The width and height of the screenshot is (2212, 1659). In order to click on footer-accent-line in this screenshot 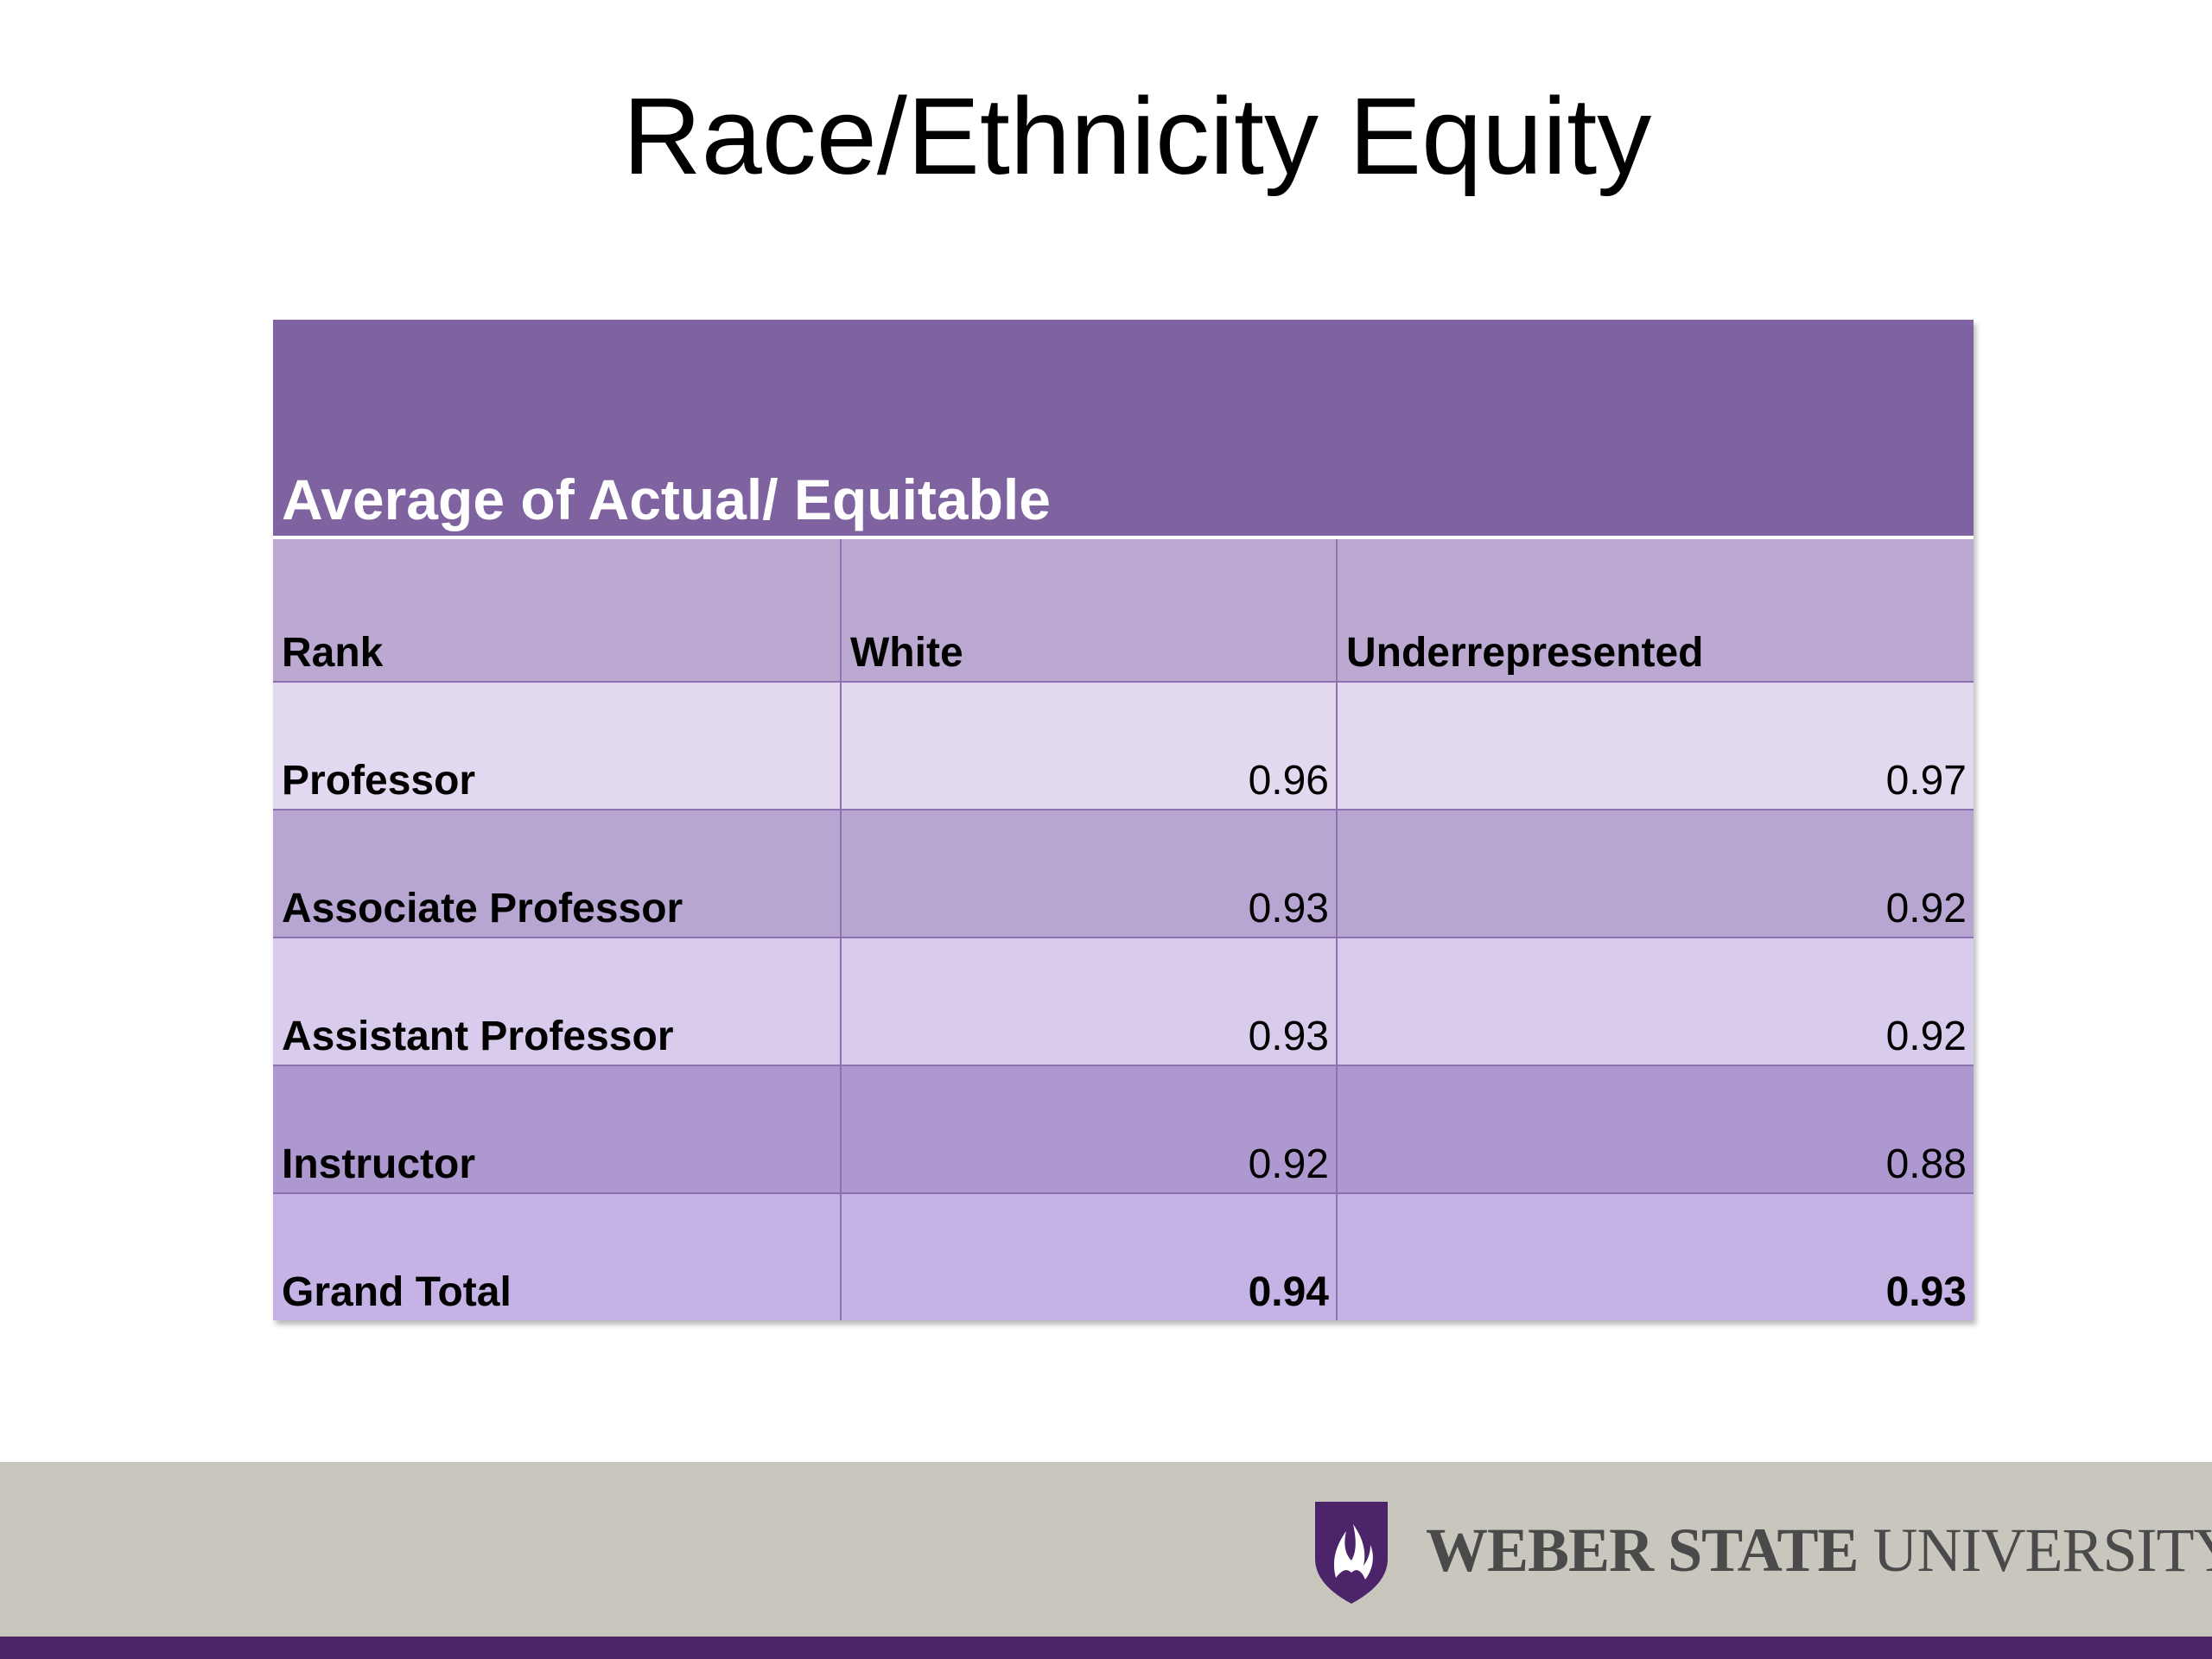, I will do `click(1106, 1648)`.